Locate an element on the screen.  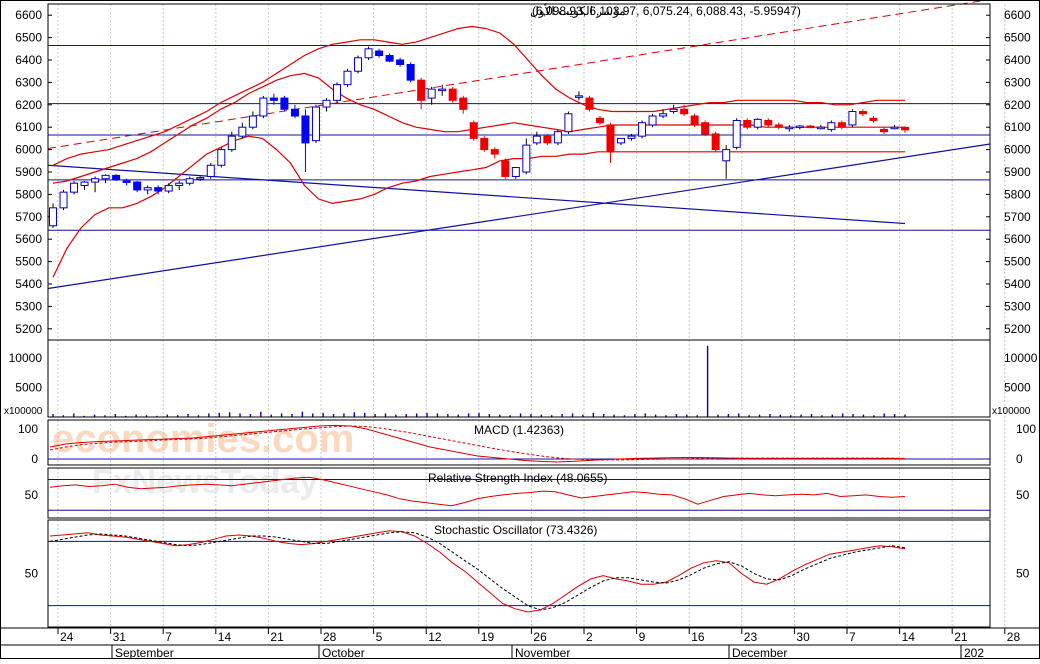
price-y-label-left: 5700 is located at coordinates (28, 217).